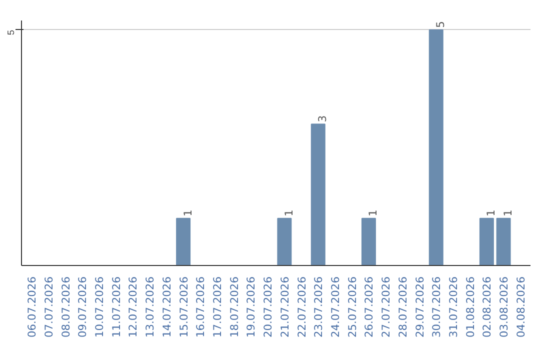  Describe the element at coordinates (83, 307) in the screenshot. I see `x-tick-label: 09.07.2026` at that location.